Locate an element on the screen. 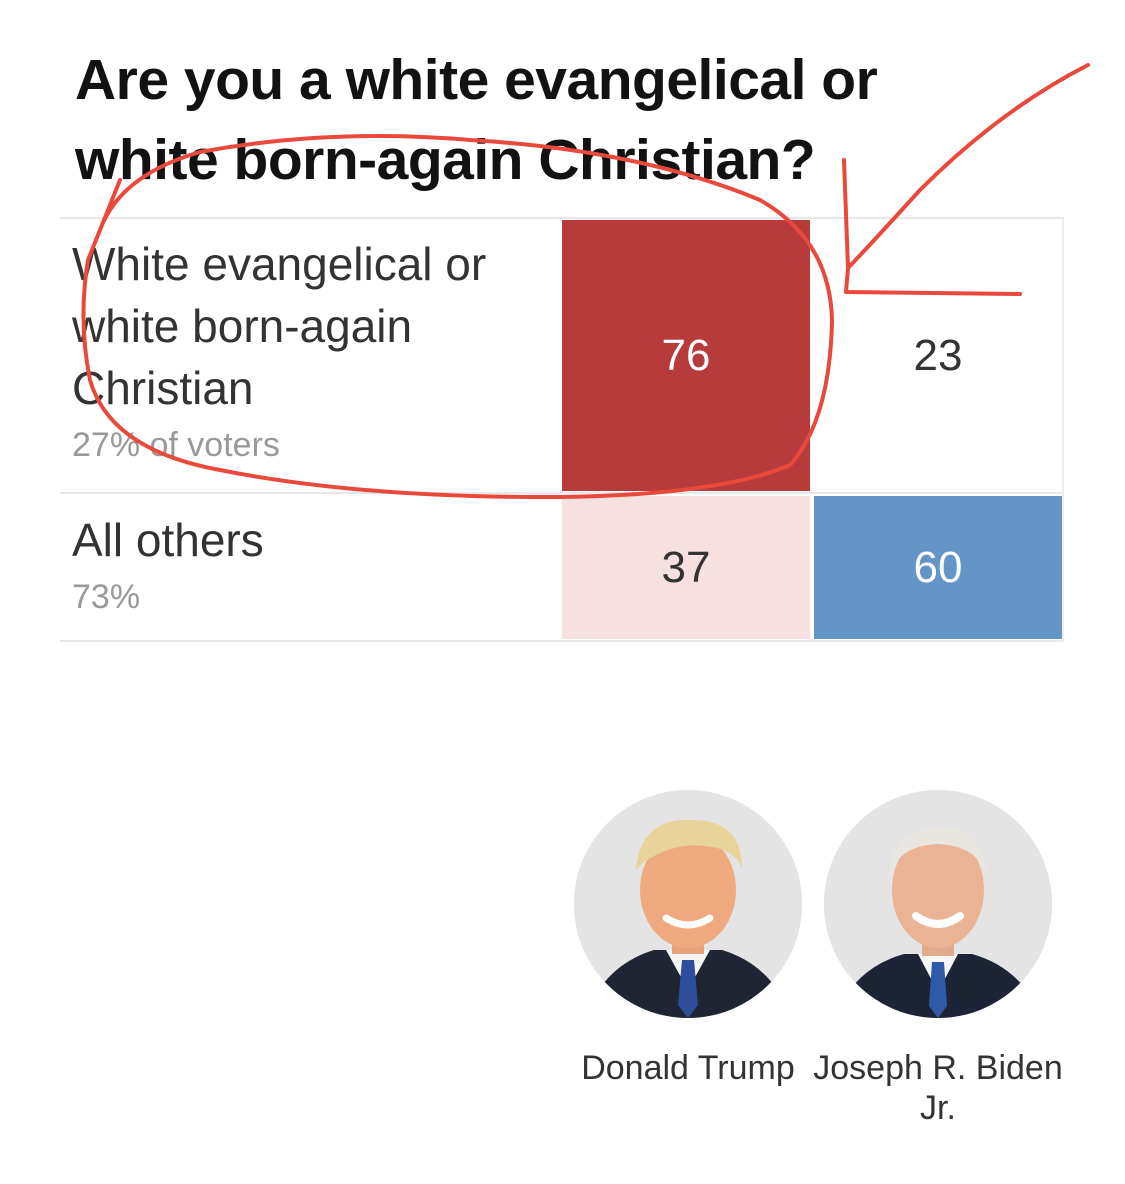 The width and height of the screenshot is (1125, 1184). trump-portrait-icon is located at coordinates (688, 904).